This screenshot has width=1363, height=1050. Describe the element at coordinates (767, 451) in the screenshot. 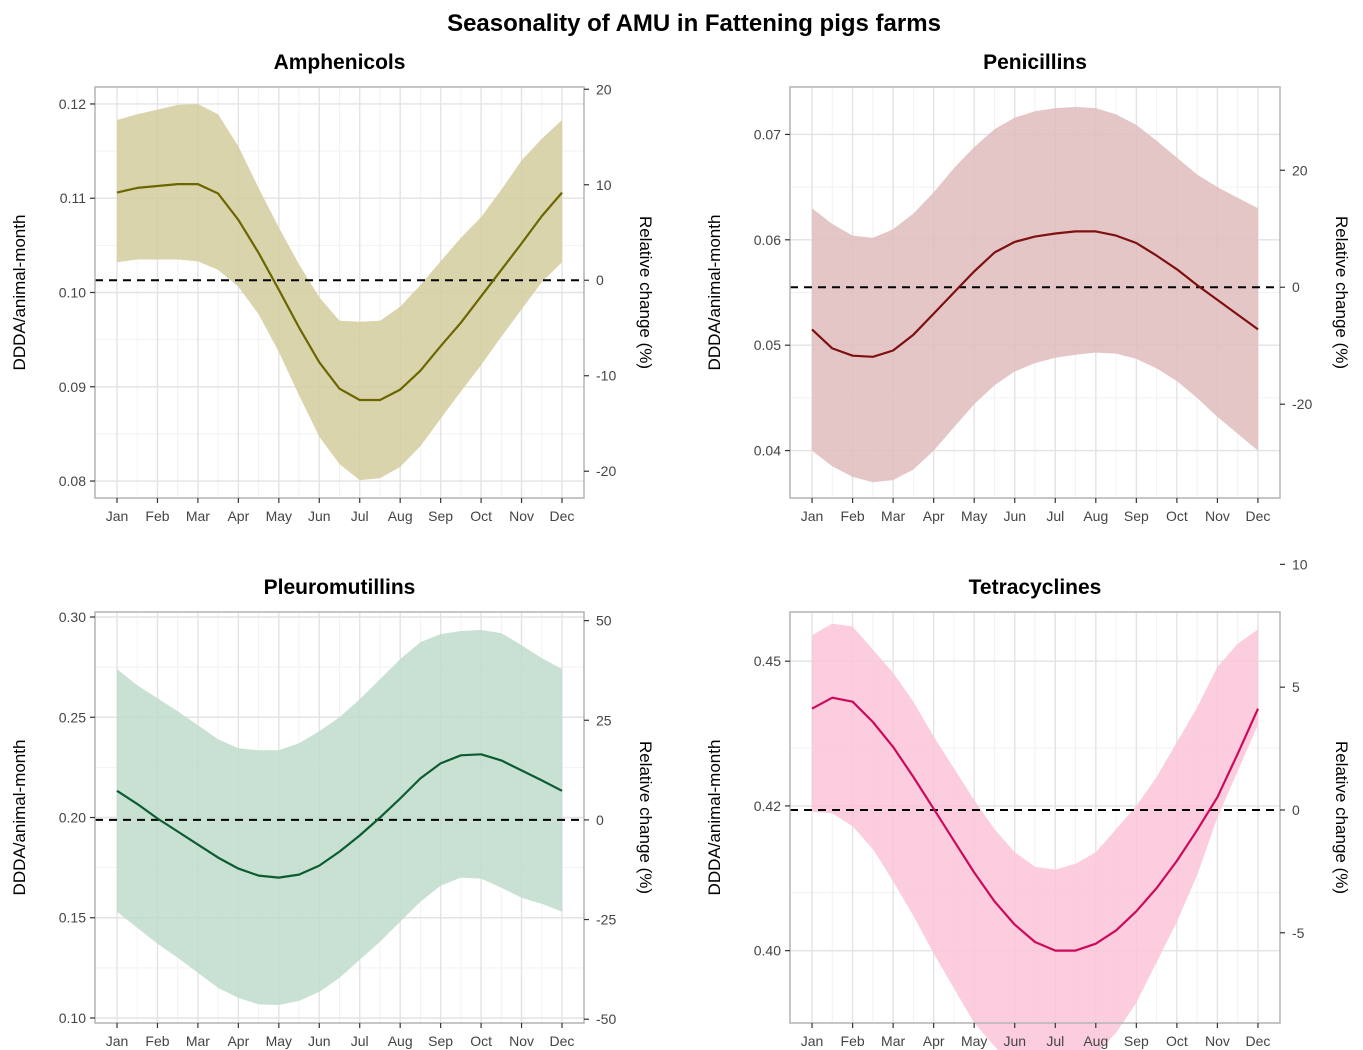

I see `y-tick-label: 0.04` at that location.